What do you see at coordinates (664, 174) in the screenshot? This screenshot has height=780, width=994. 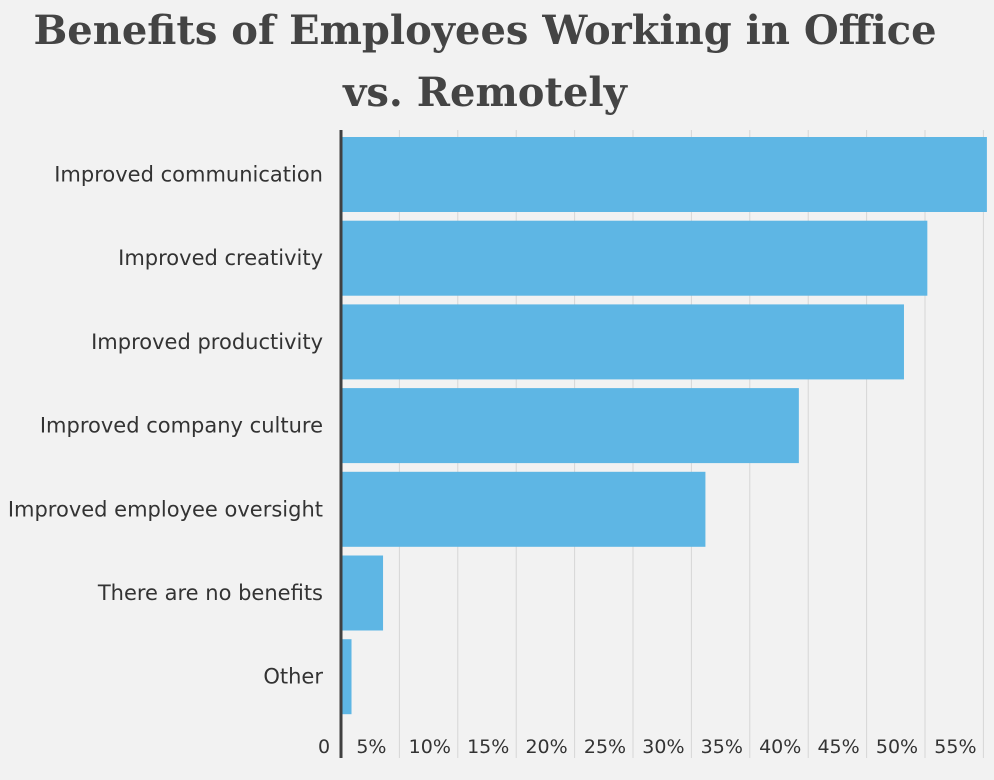 I see `bar-improved-communication` at bounding box center [664, 174].